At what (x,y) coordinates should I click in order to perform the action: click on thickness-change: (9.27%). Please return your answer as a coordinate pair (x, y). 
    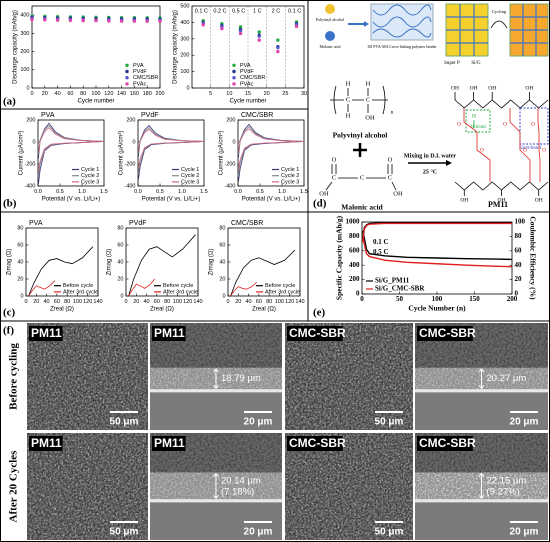
    Looking at the image, I should click on (503, 491).